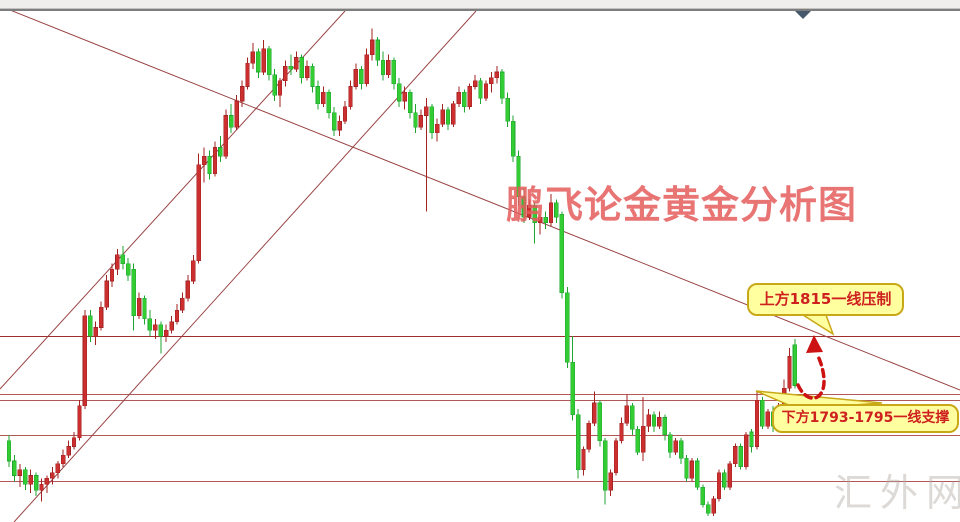 The image size is (960, 522). Describe the element at coordinates (825, 299) in the screenshot. I see `resistance-callout: 上方1815一线压制` at that location.